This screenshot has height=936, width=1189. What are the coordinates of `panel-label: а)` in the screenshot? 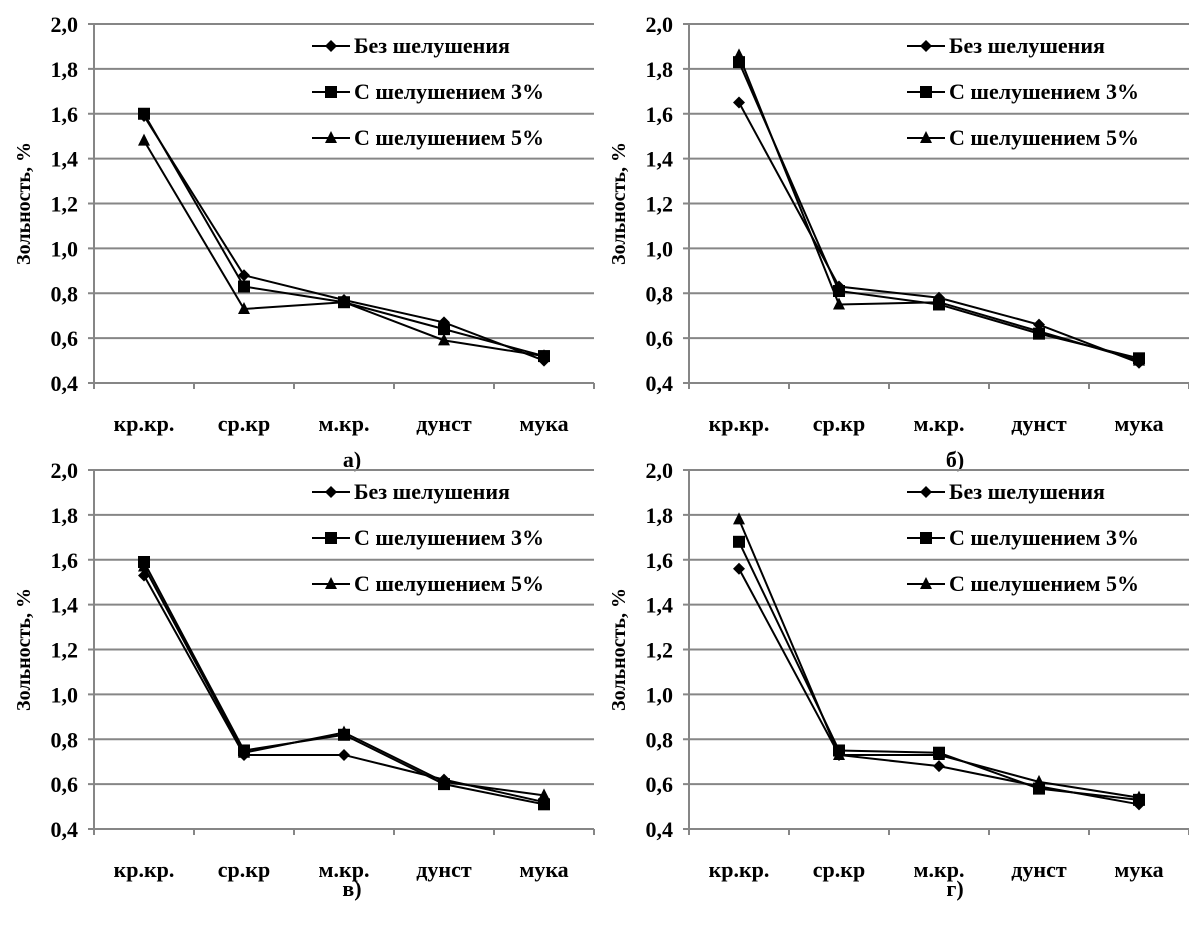 It's located at (352, 459).